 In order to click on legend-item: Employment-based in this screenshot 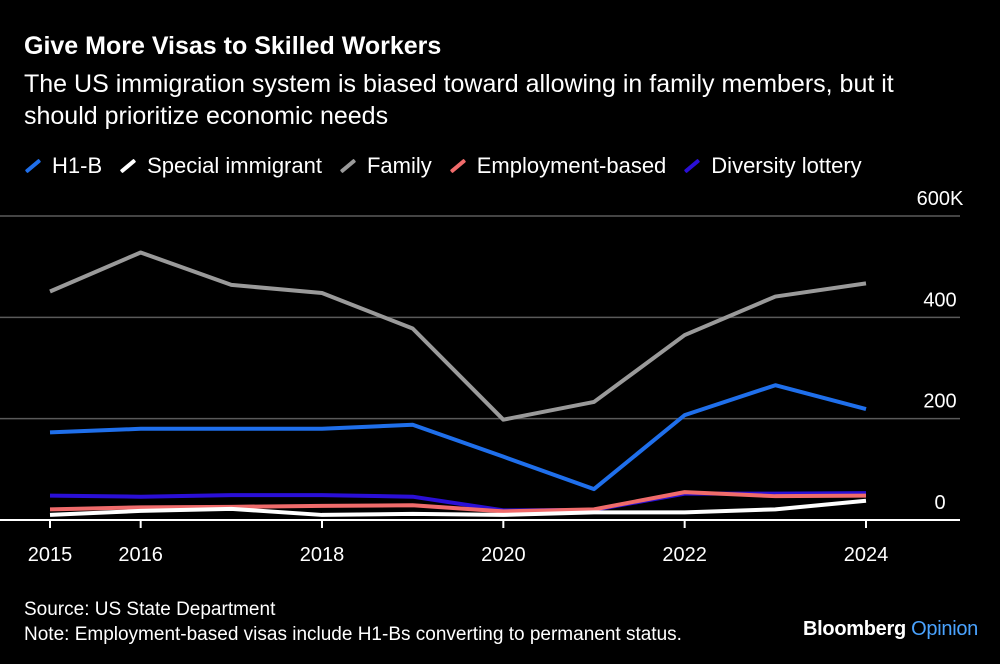, I will do `click(558, 166)`.